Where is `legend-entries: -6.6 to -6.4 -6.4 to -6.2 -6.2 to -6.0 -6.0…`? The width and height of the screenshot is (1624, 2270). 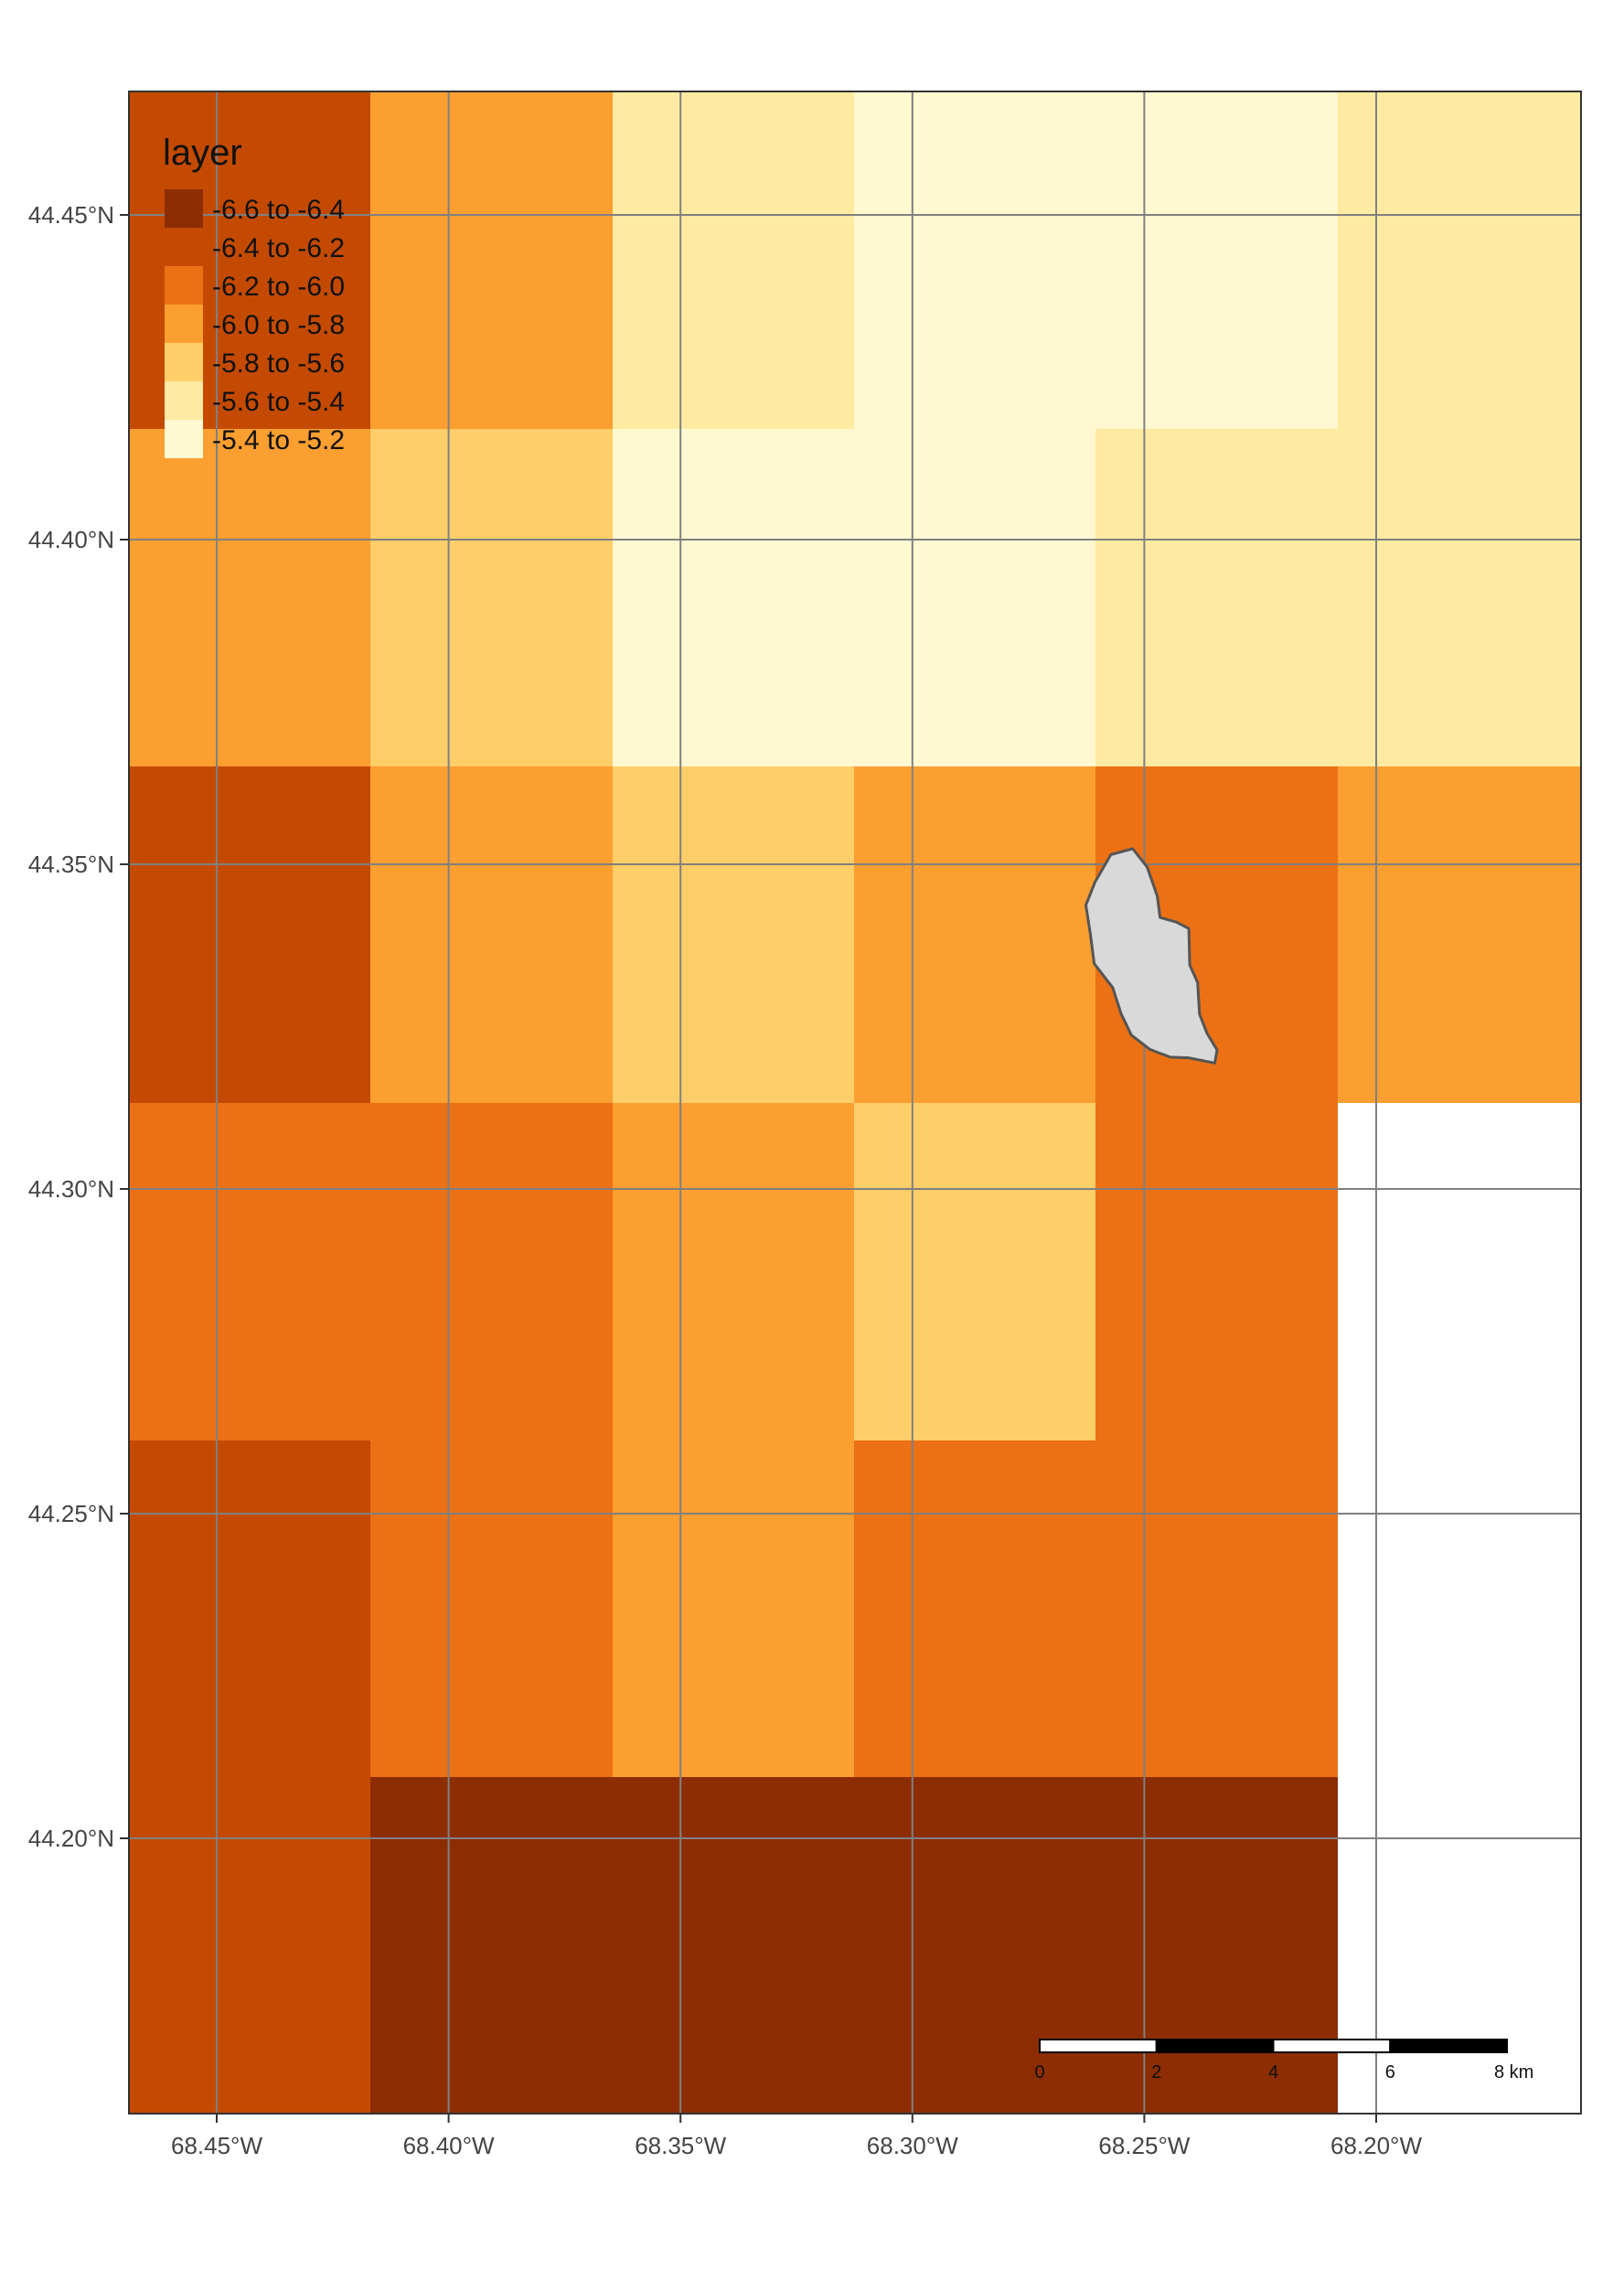 legend-entries: -6.6 to -6.4 -6.4 to -6.2 -6.2 to -6.0 -6.0… is located at coordinates (255, 323).